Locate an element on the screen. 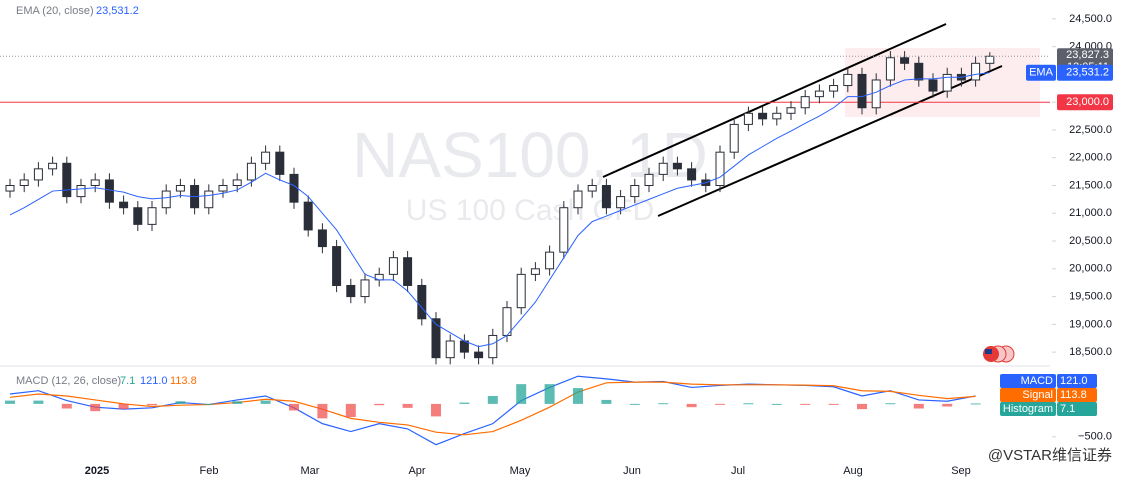 The image size is (1125, 489). series-tag-name: Signal is located at coordinates (1037, 395).